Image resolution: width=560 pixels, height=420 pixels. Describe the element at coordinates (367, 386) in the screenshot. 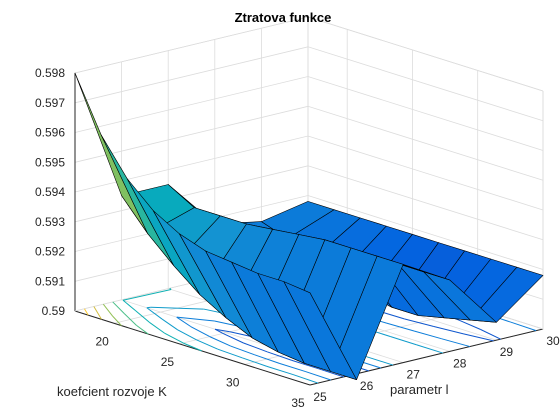

I see `y-tick-label: 26` at that location.